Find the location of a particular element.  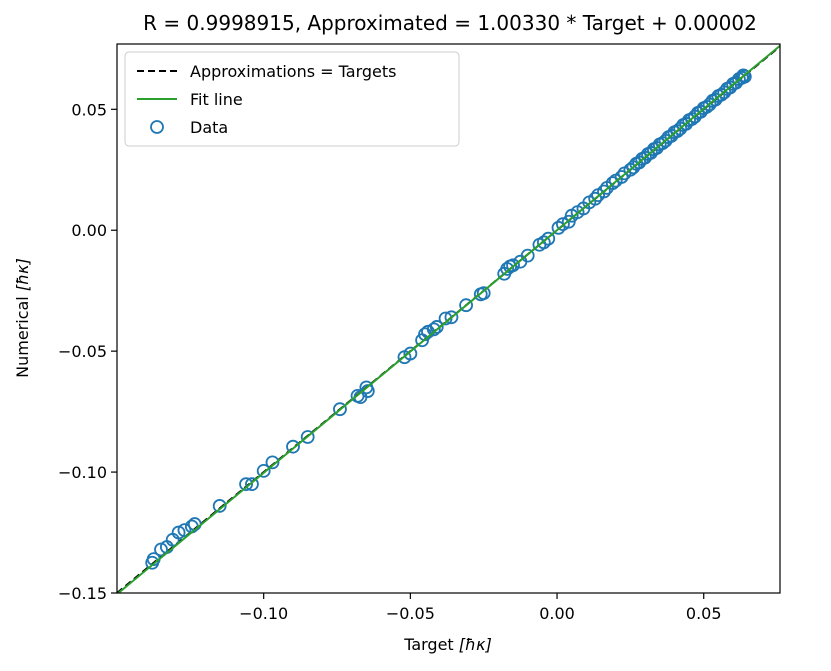

legend-data-swatch is located at coordinates (157, 127).